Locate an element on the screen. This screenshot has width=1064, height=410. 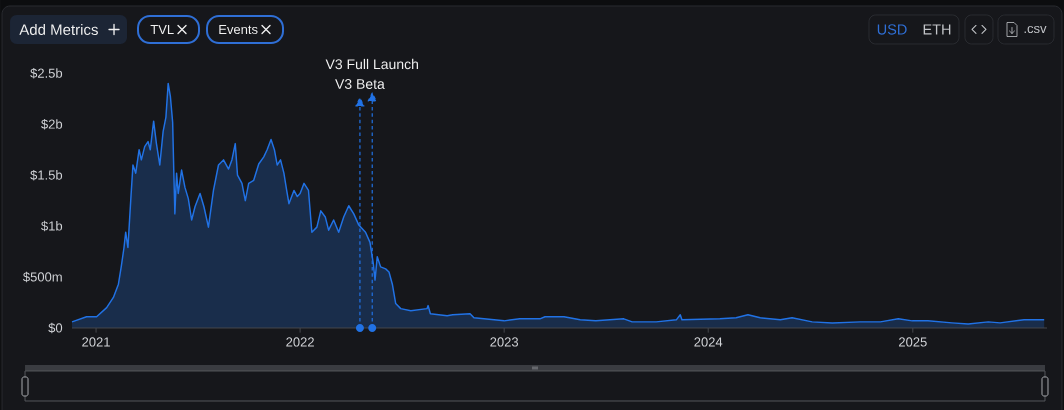
x-tick-label: 2023 is located at coordinates (504, 342).